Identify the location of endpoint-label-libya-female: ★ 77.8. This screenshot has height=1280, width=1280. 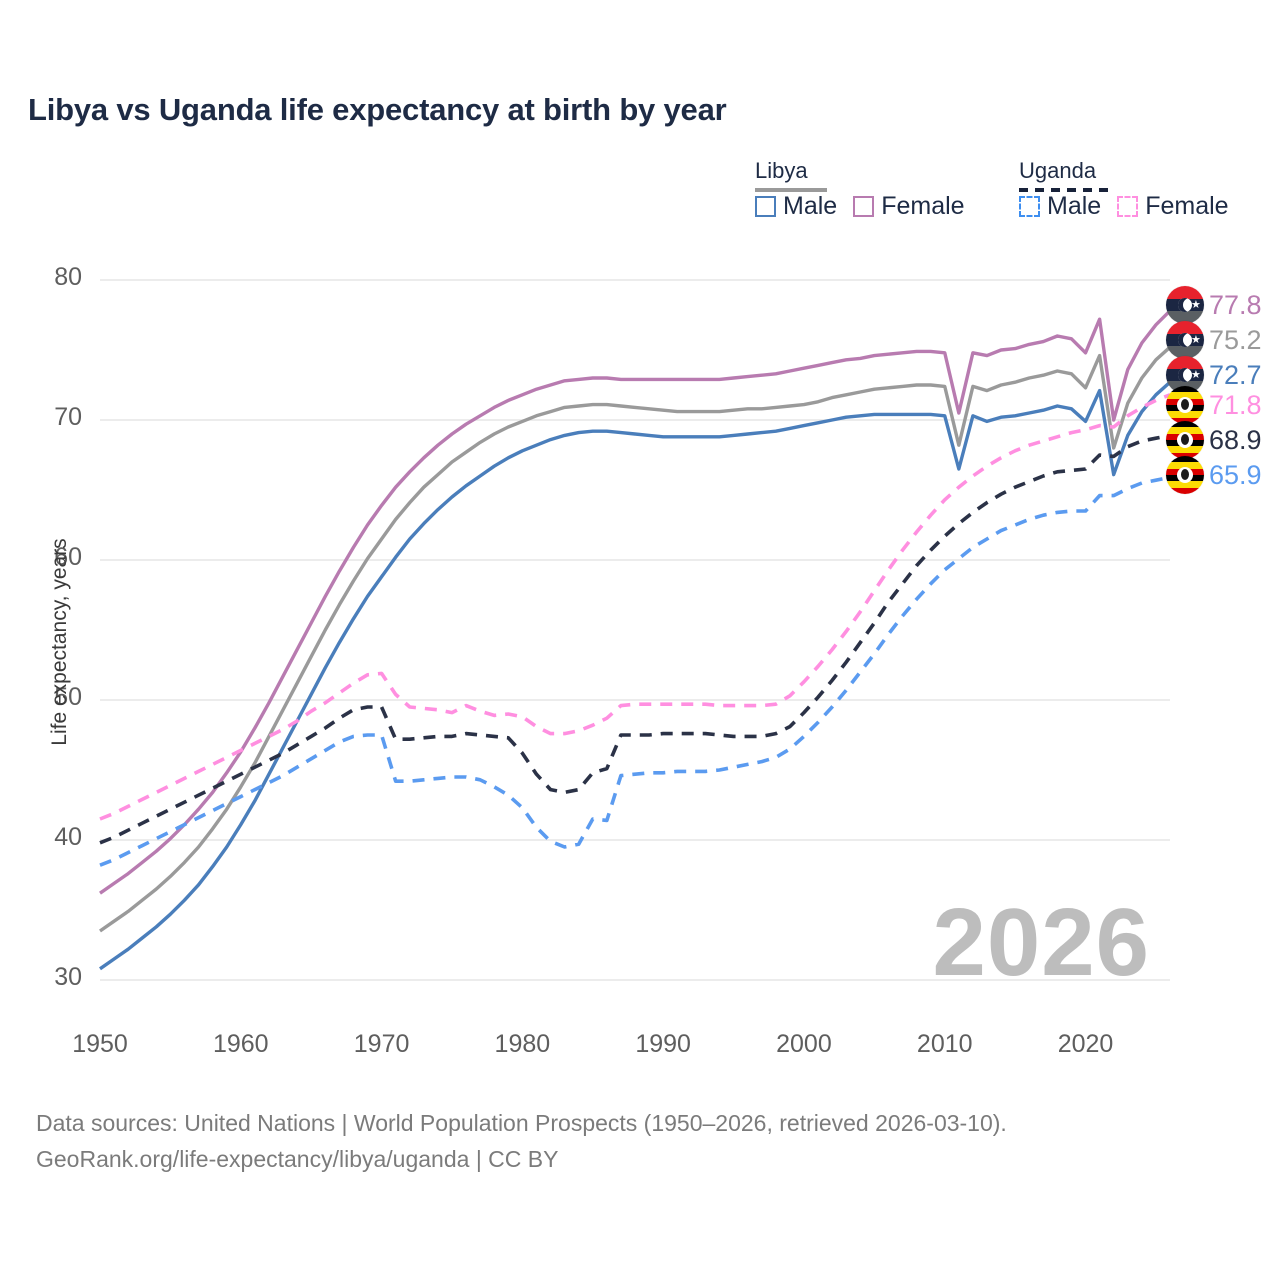
(1214, 305).